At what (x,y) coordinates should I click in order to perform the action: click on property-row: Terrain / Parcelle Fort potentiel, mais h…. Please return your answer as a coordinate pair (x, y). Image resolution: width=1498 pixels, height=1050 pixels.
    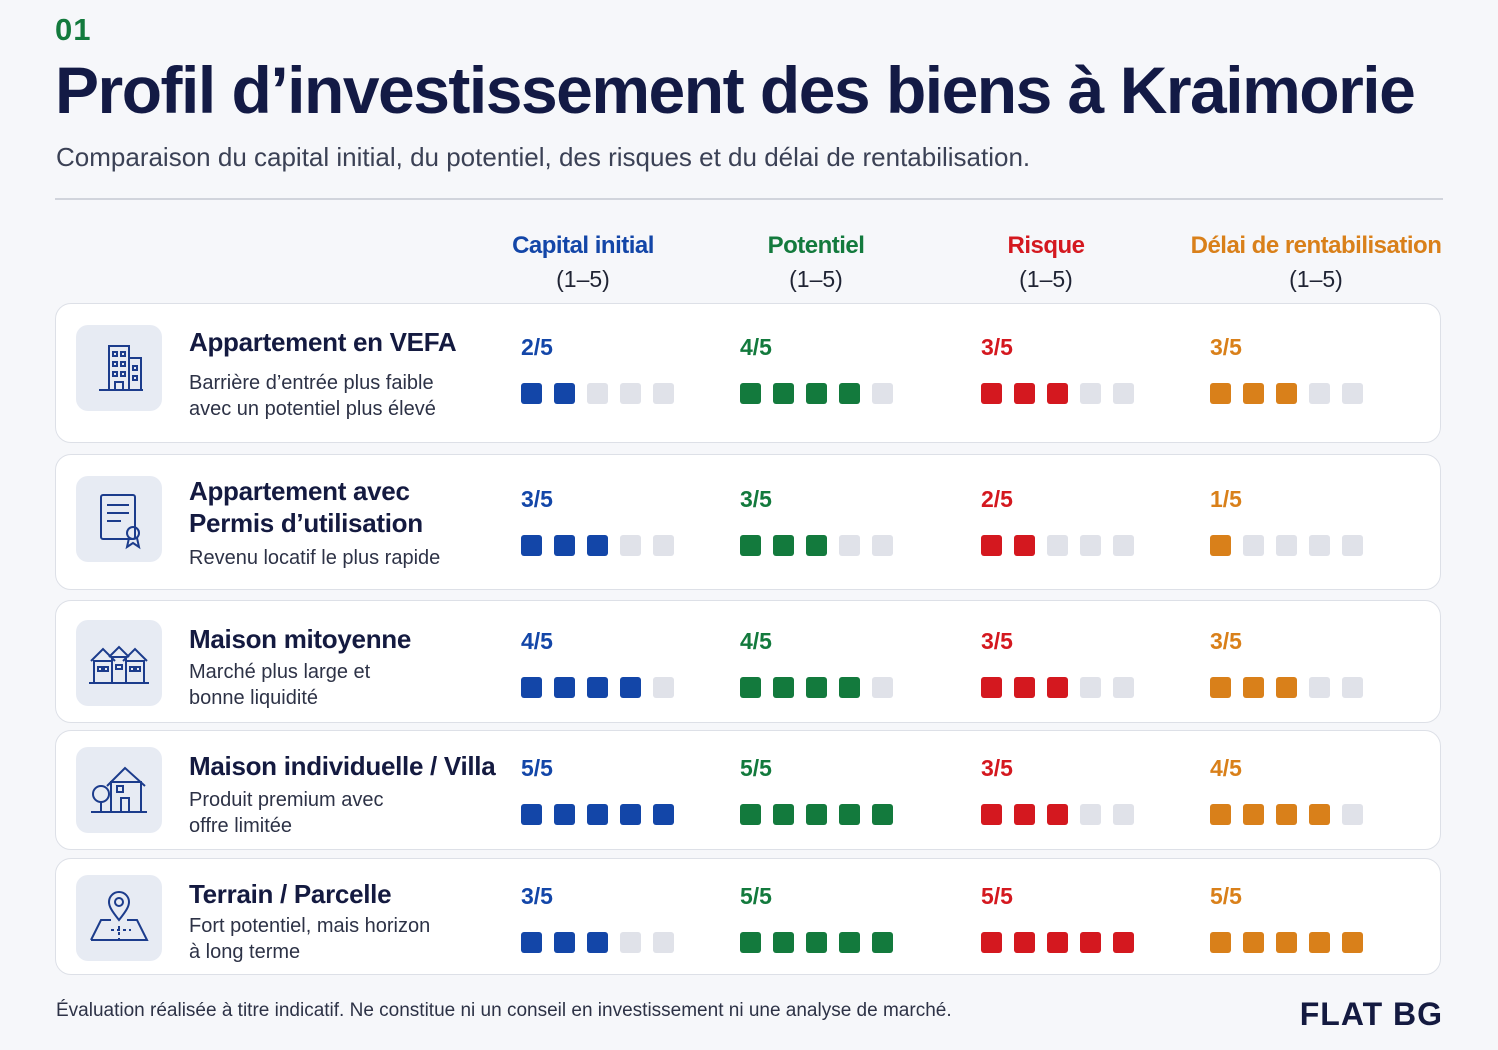
    Looking at the image, I should click on (748, 916).